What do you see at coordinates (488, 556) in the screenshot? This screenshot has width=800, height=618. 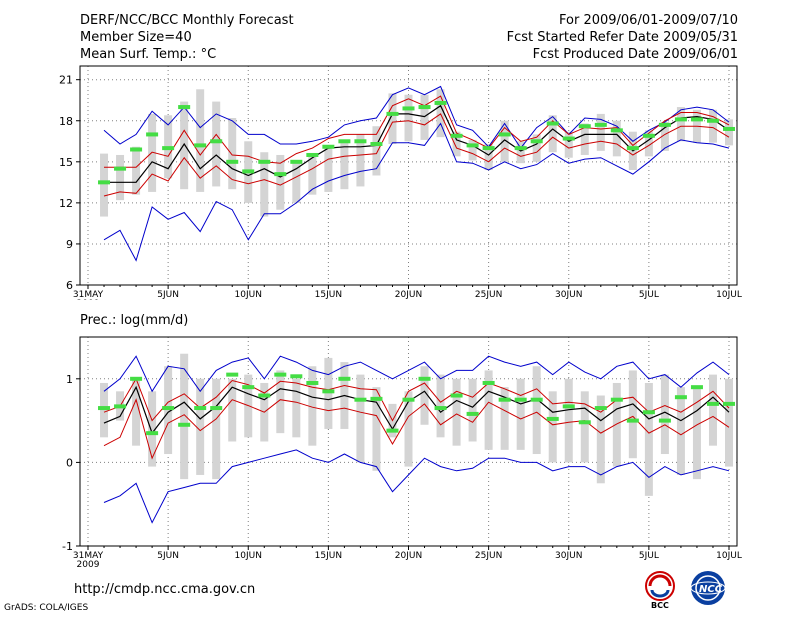 I see `x-tick-label-2: 25JUN` at bounding box center [488, 556].